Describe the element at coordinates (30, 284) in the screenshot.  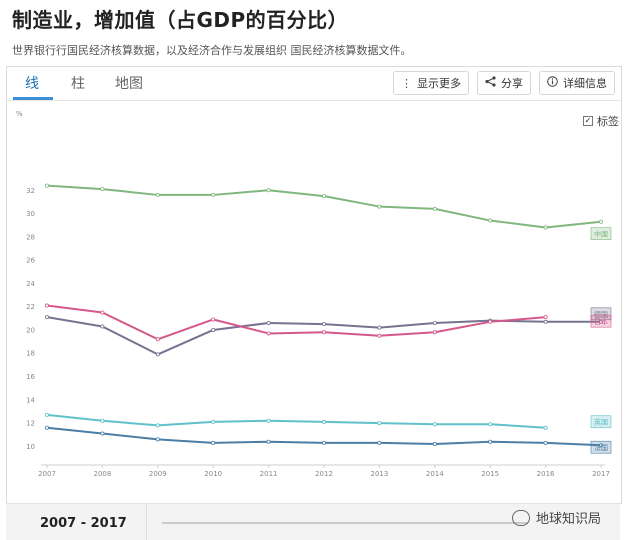
I see `y-tick-label: 24` at that location.